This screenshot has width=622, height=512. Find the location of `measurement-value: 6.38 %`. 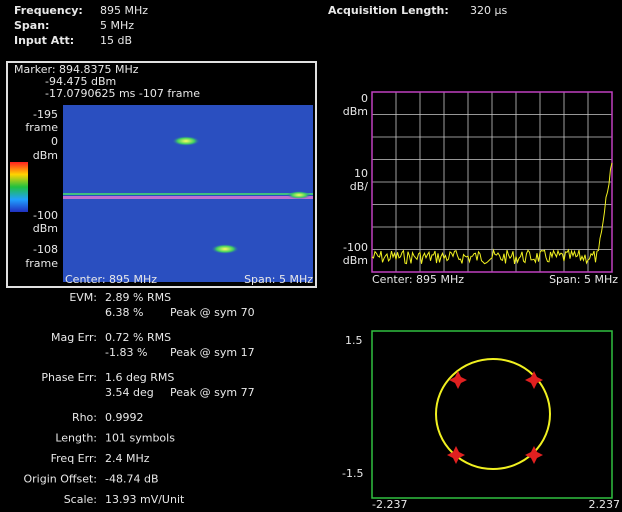

measurement-value: 6.38 % is located at coordinates (124, 312).